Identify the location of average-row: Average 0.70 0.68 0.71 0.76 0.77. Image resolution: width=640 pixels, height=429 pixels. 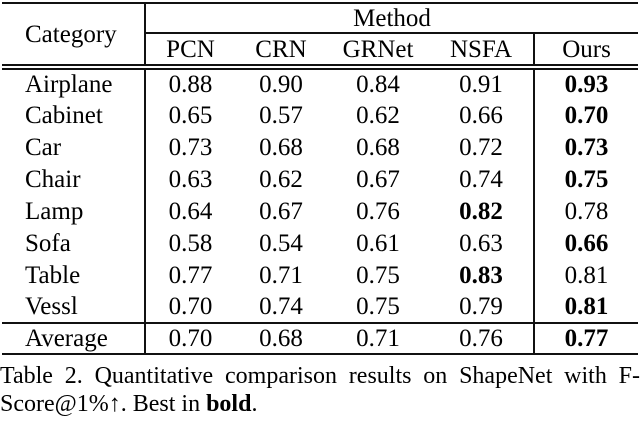
(320, 338).